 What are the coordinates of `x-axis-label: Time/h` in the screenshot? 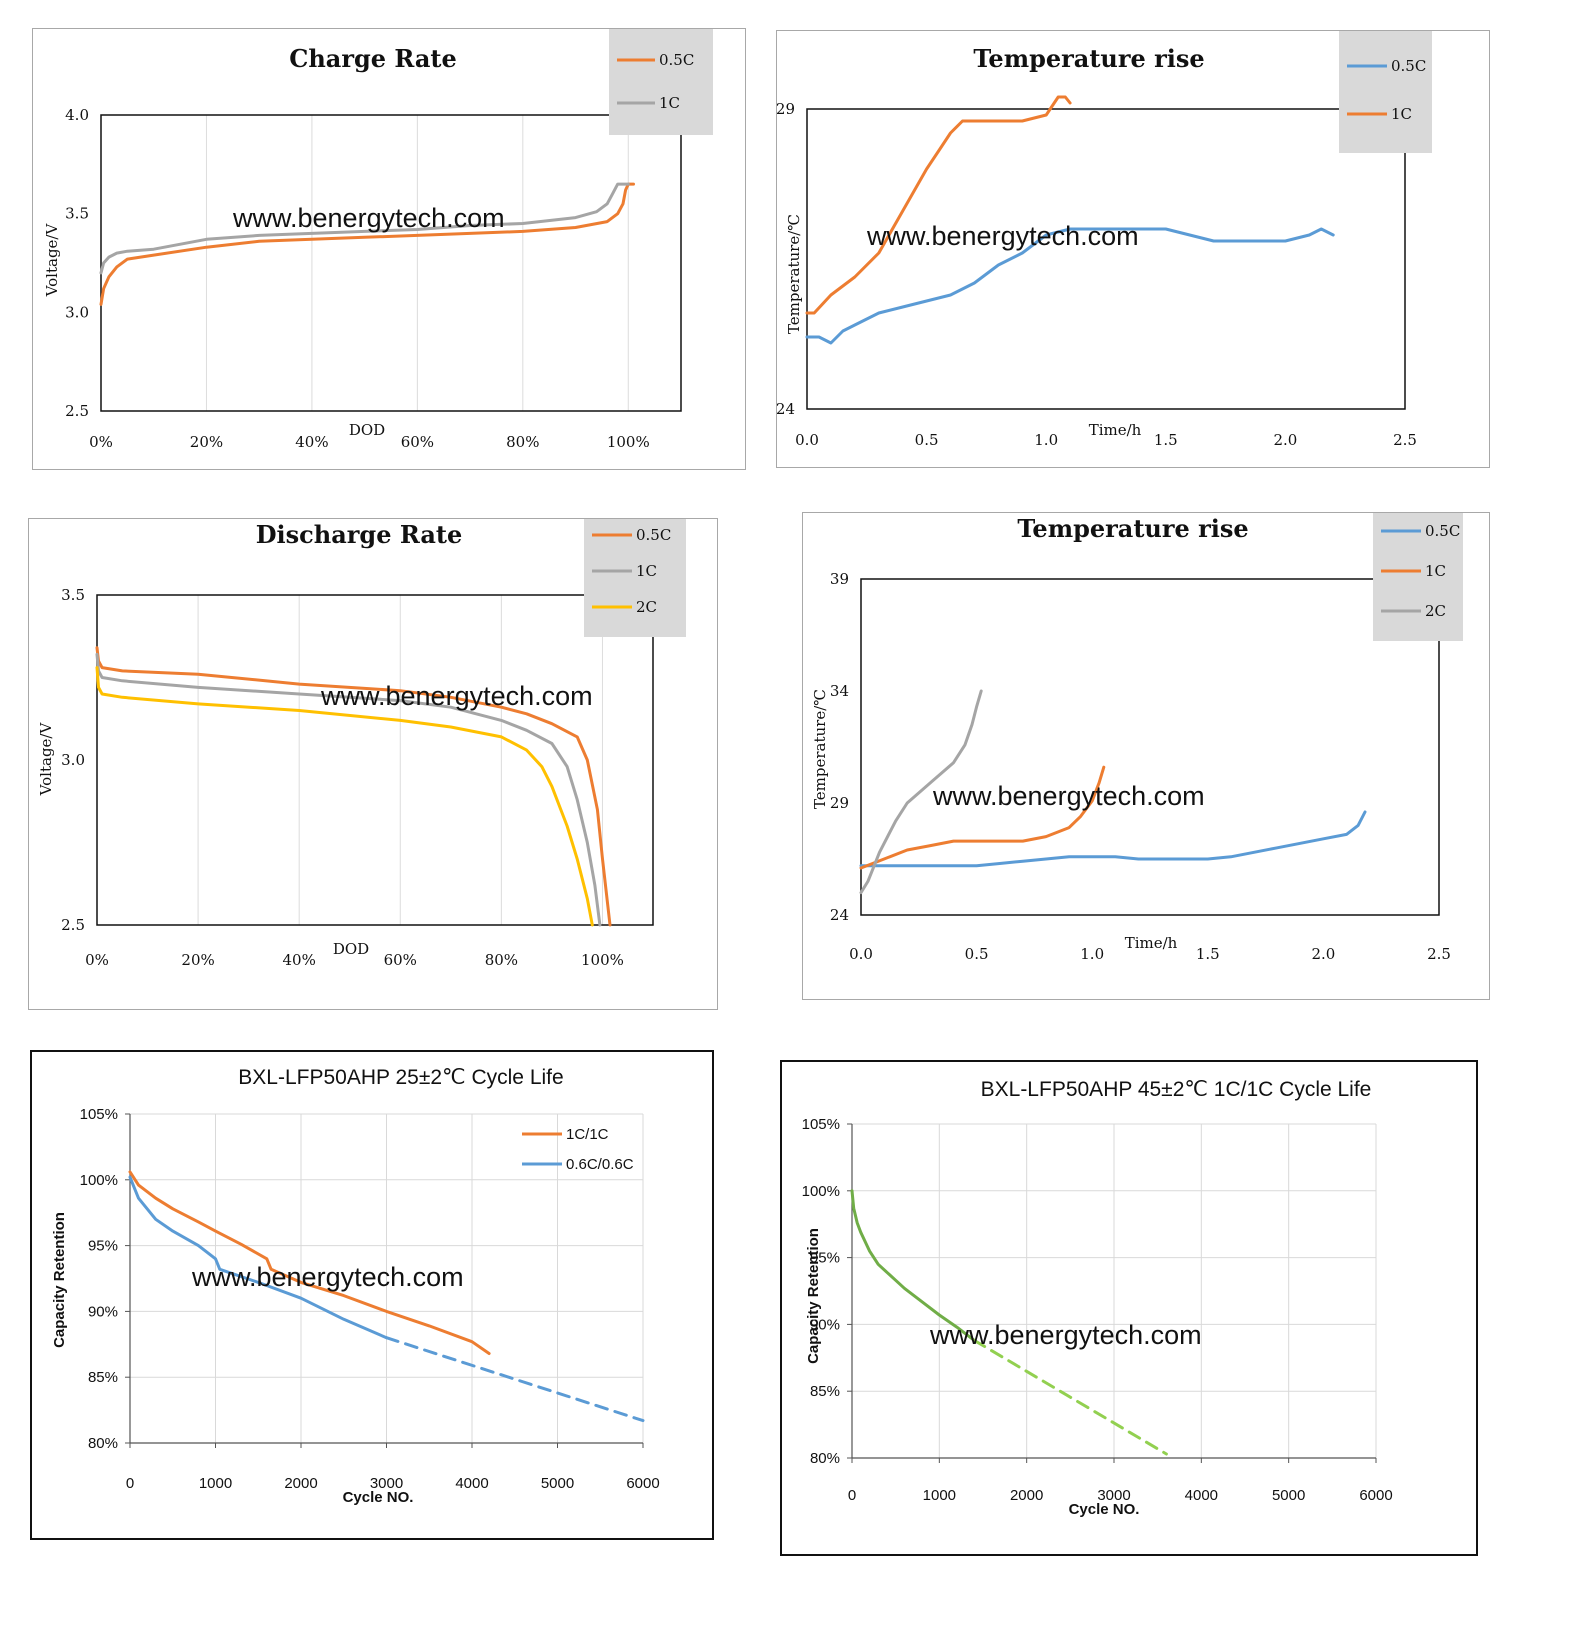 It's located at (1115, 430).